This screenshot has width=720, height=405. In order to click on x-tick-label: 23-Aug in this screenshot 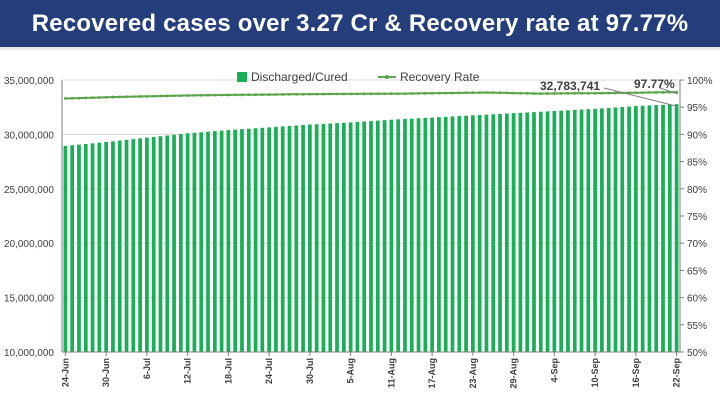, I will do `click(473, 373)`.